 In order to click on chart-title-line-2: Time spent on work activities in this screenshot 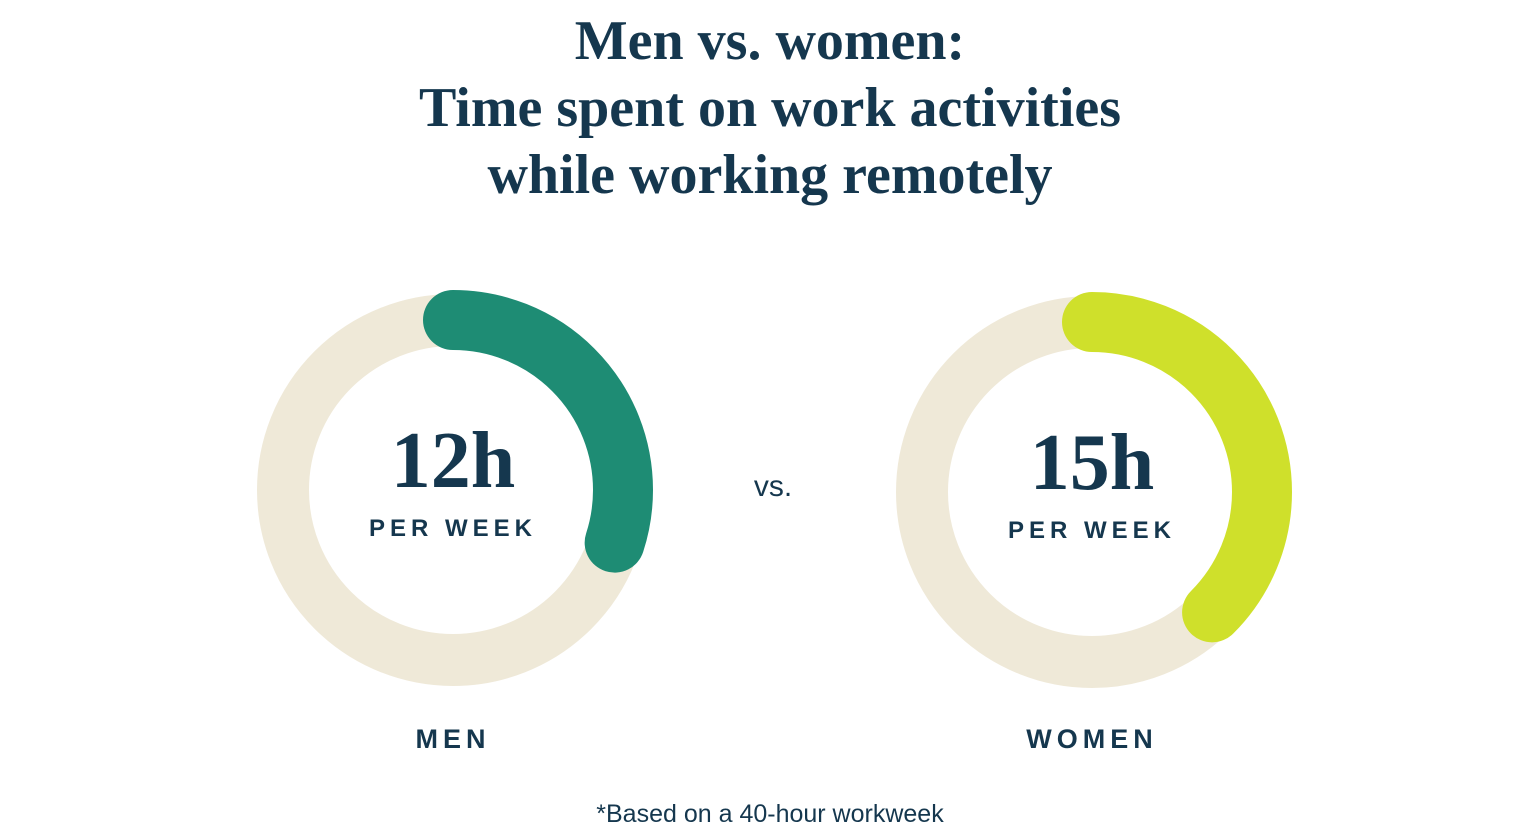, I will do `click(770, 108)`.